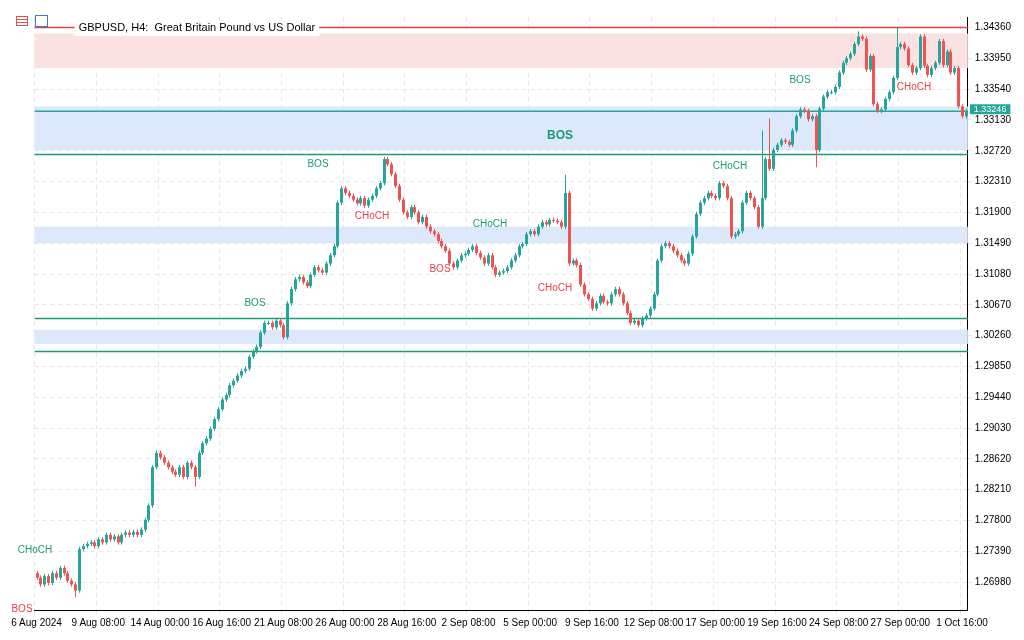  What do you see at coordinates (993, 304) in the screenshot?
I see `y-tick-label: 1.30670` at bounding box center [993, 304].